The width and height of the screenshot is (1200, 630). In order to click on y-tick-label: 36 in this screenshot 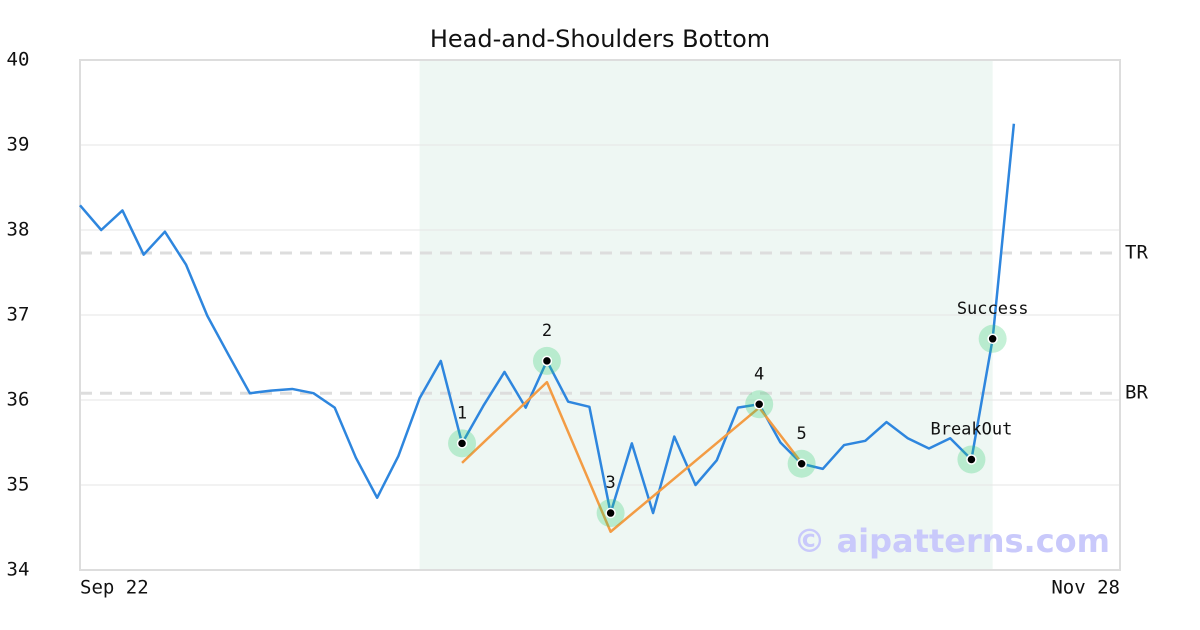, I will do `click(18, 400)`.